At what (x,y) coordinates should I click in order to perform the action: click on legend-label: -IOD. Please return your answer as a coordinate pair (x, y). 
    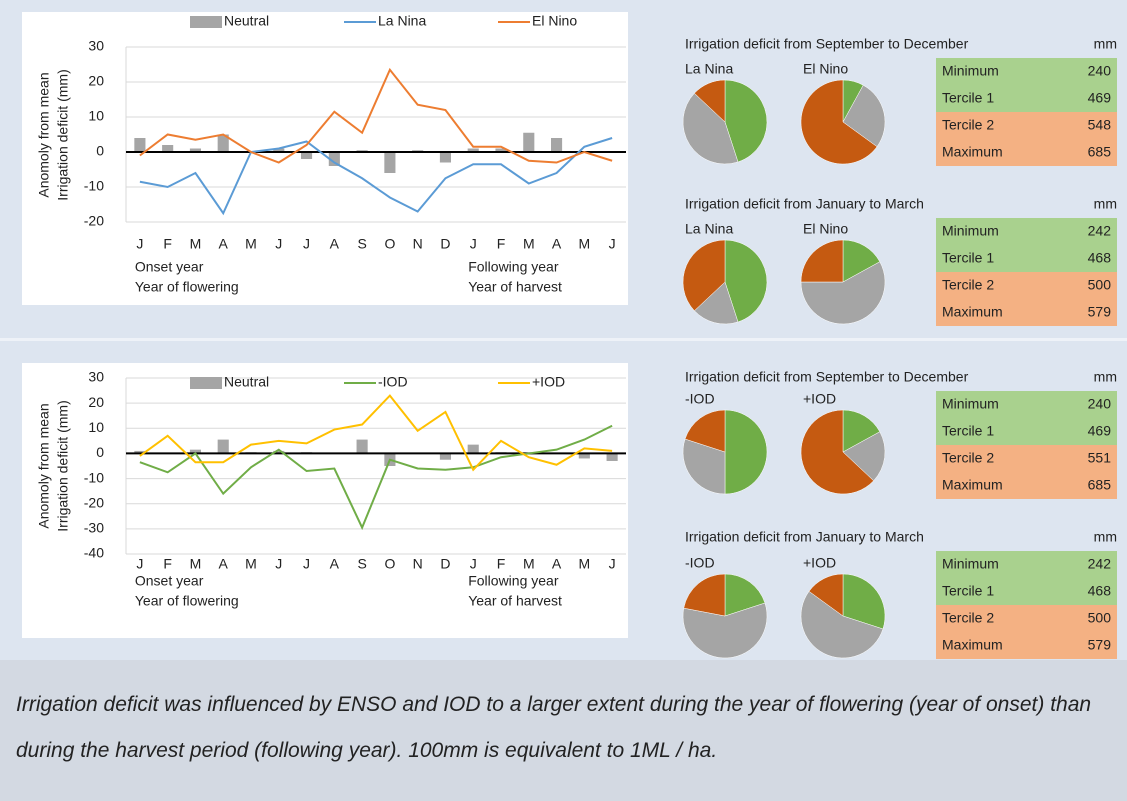
    Looking at the image, I should click on (393, 382).